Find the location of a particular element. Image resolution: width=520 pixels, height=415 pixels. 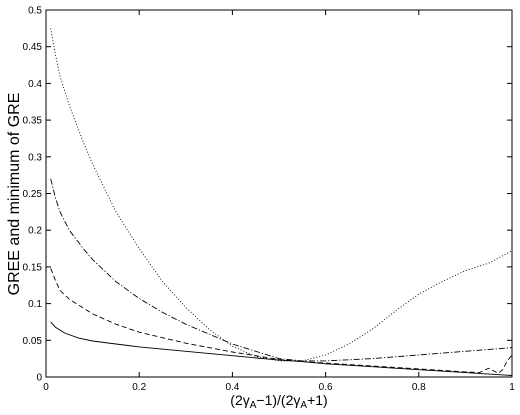

y-tick-label: 0.25 is located at coordinates (33, 194).